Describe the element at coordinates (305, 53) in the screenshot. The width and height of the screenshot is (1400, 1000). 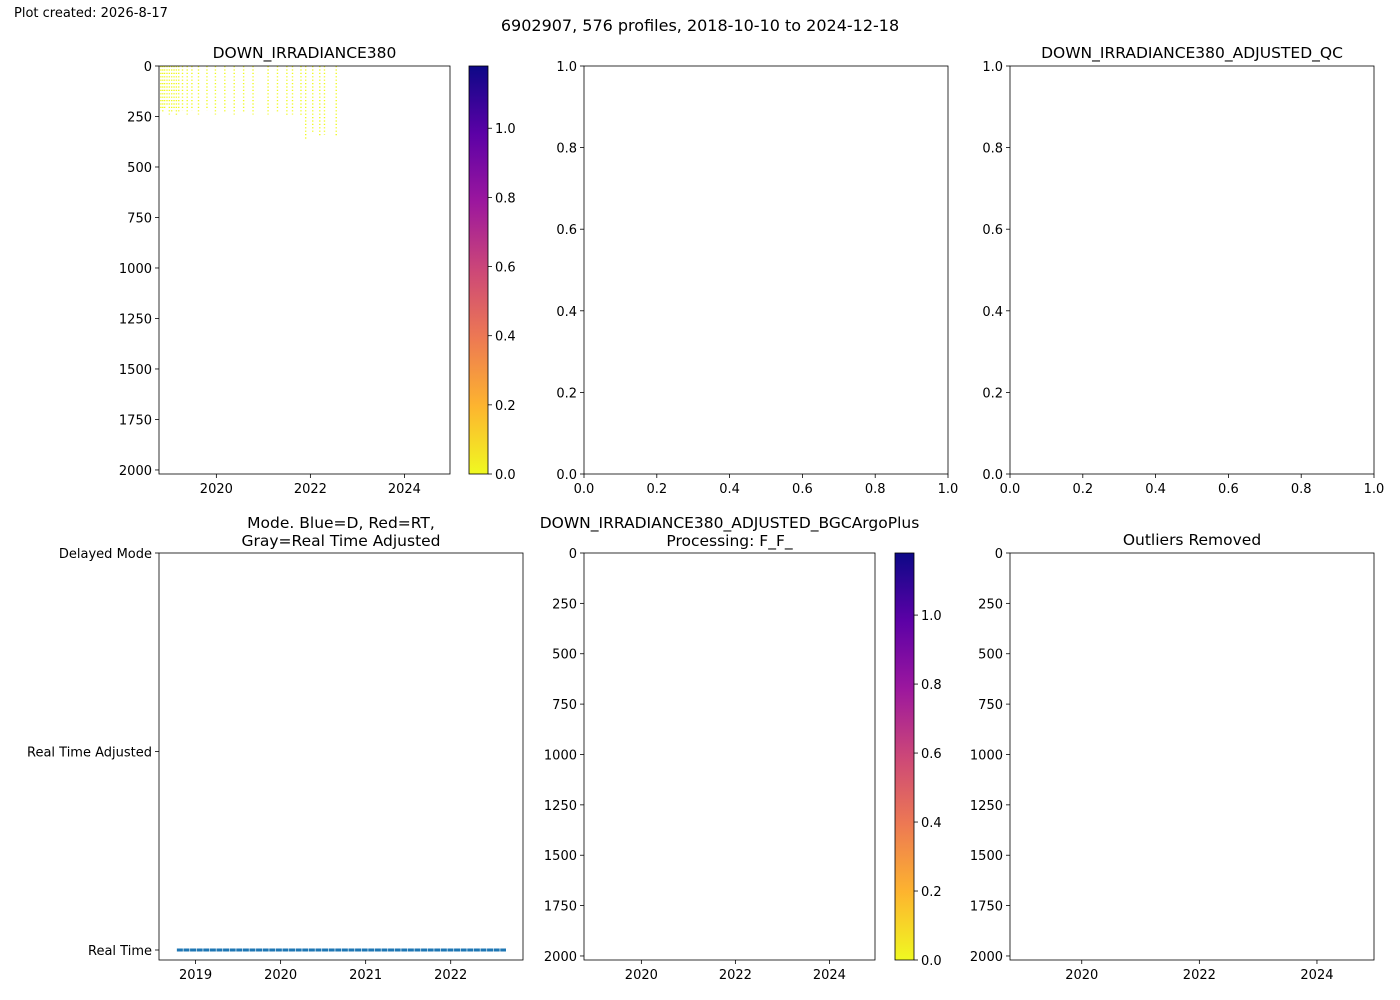
I see `axes-title: DOWN_IRRADIANCE380` at that location.